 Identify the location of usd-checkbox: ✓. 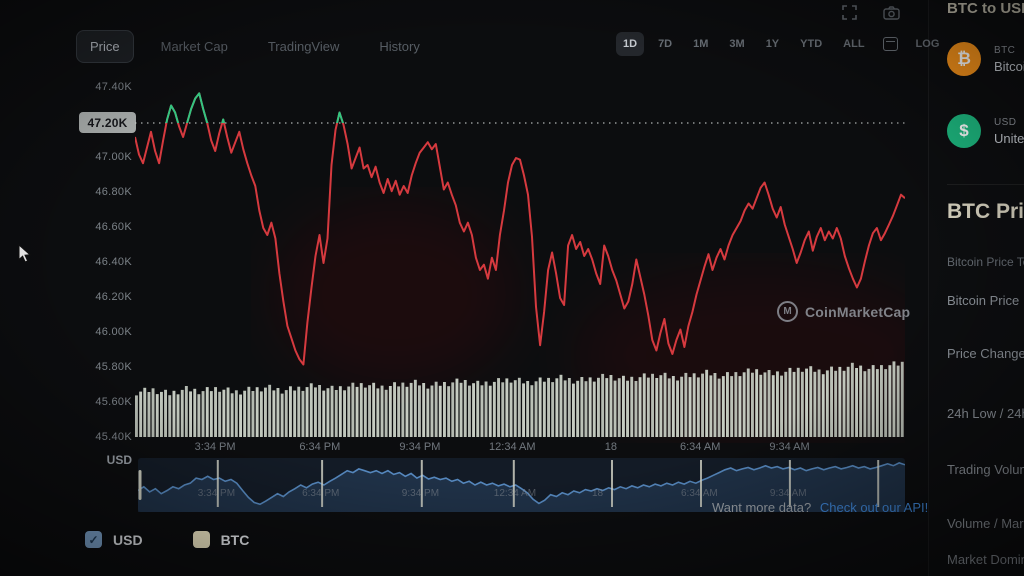
(93, 539).